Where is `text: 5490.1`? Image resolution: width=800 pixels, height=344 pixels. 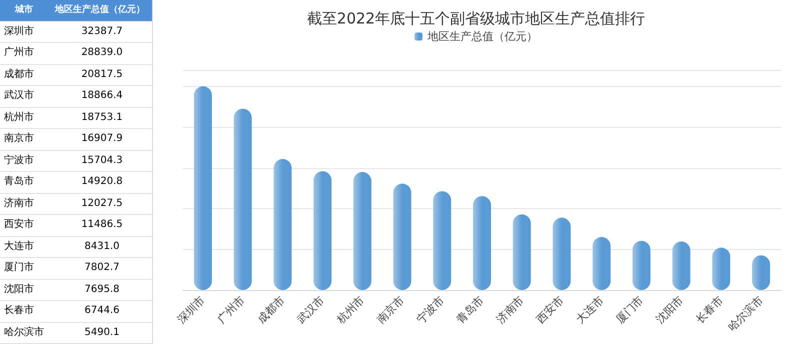 text: 5490.1 is located at coordinates (102, 332).